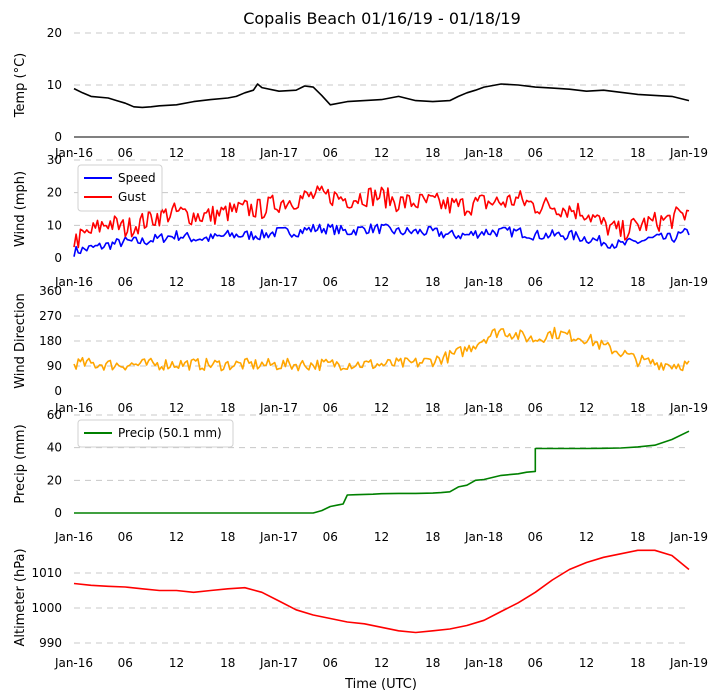 The image size is (721, 700). What do you see at coordinates (132, 197) in the screenshot?
I see `wind-legend-entry: Gust` at bounding box center [132, 197].